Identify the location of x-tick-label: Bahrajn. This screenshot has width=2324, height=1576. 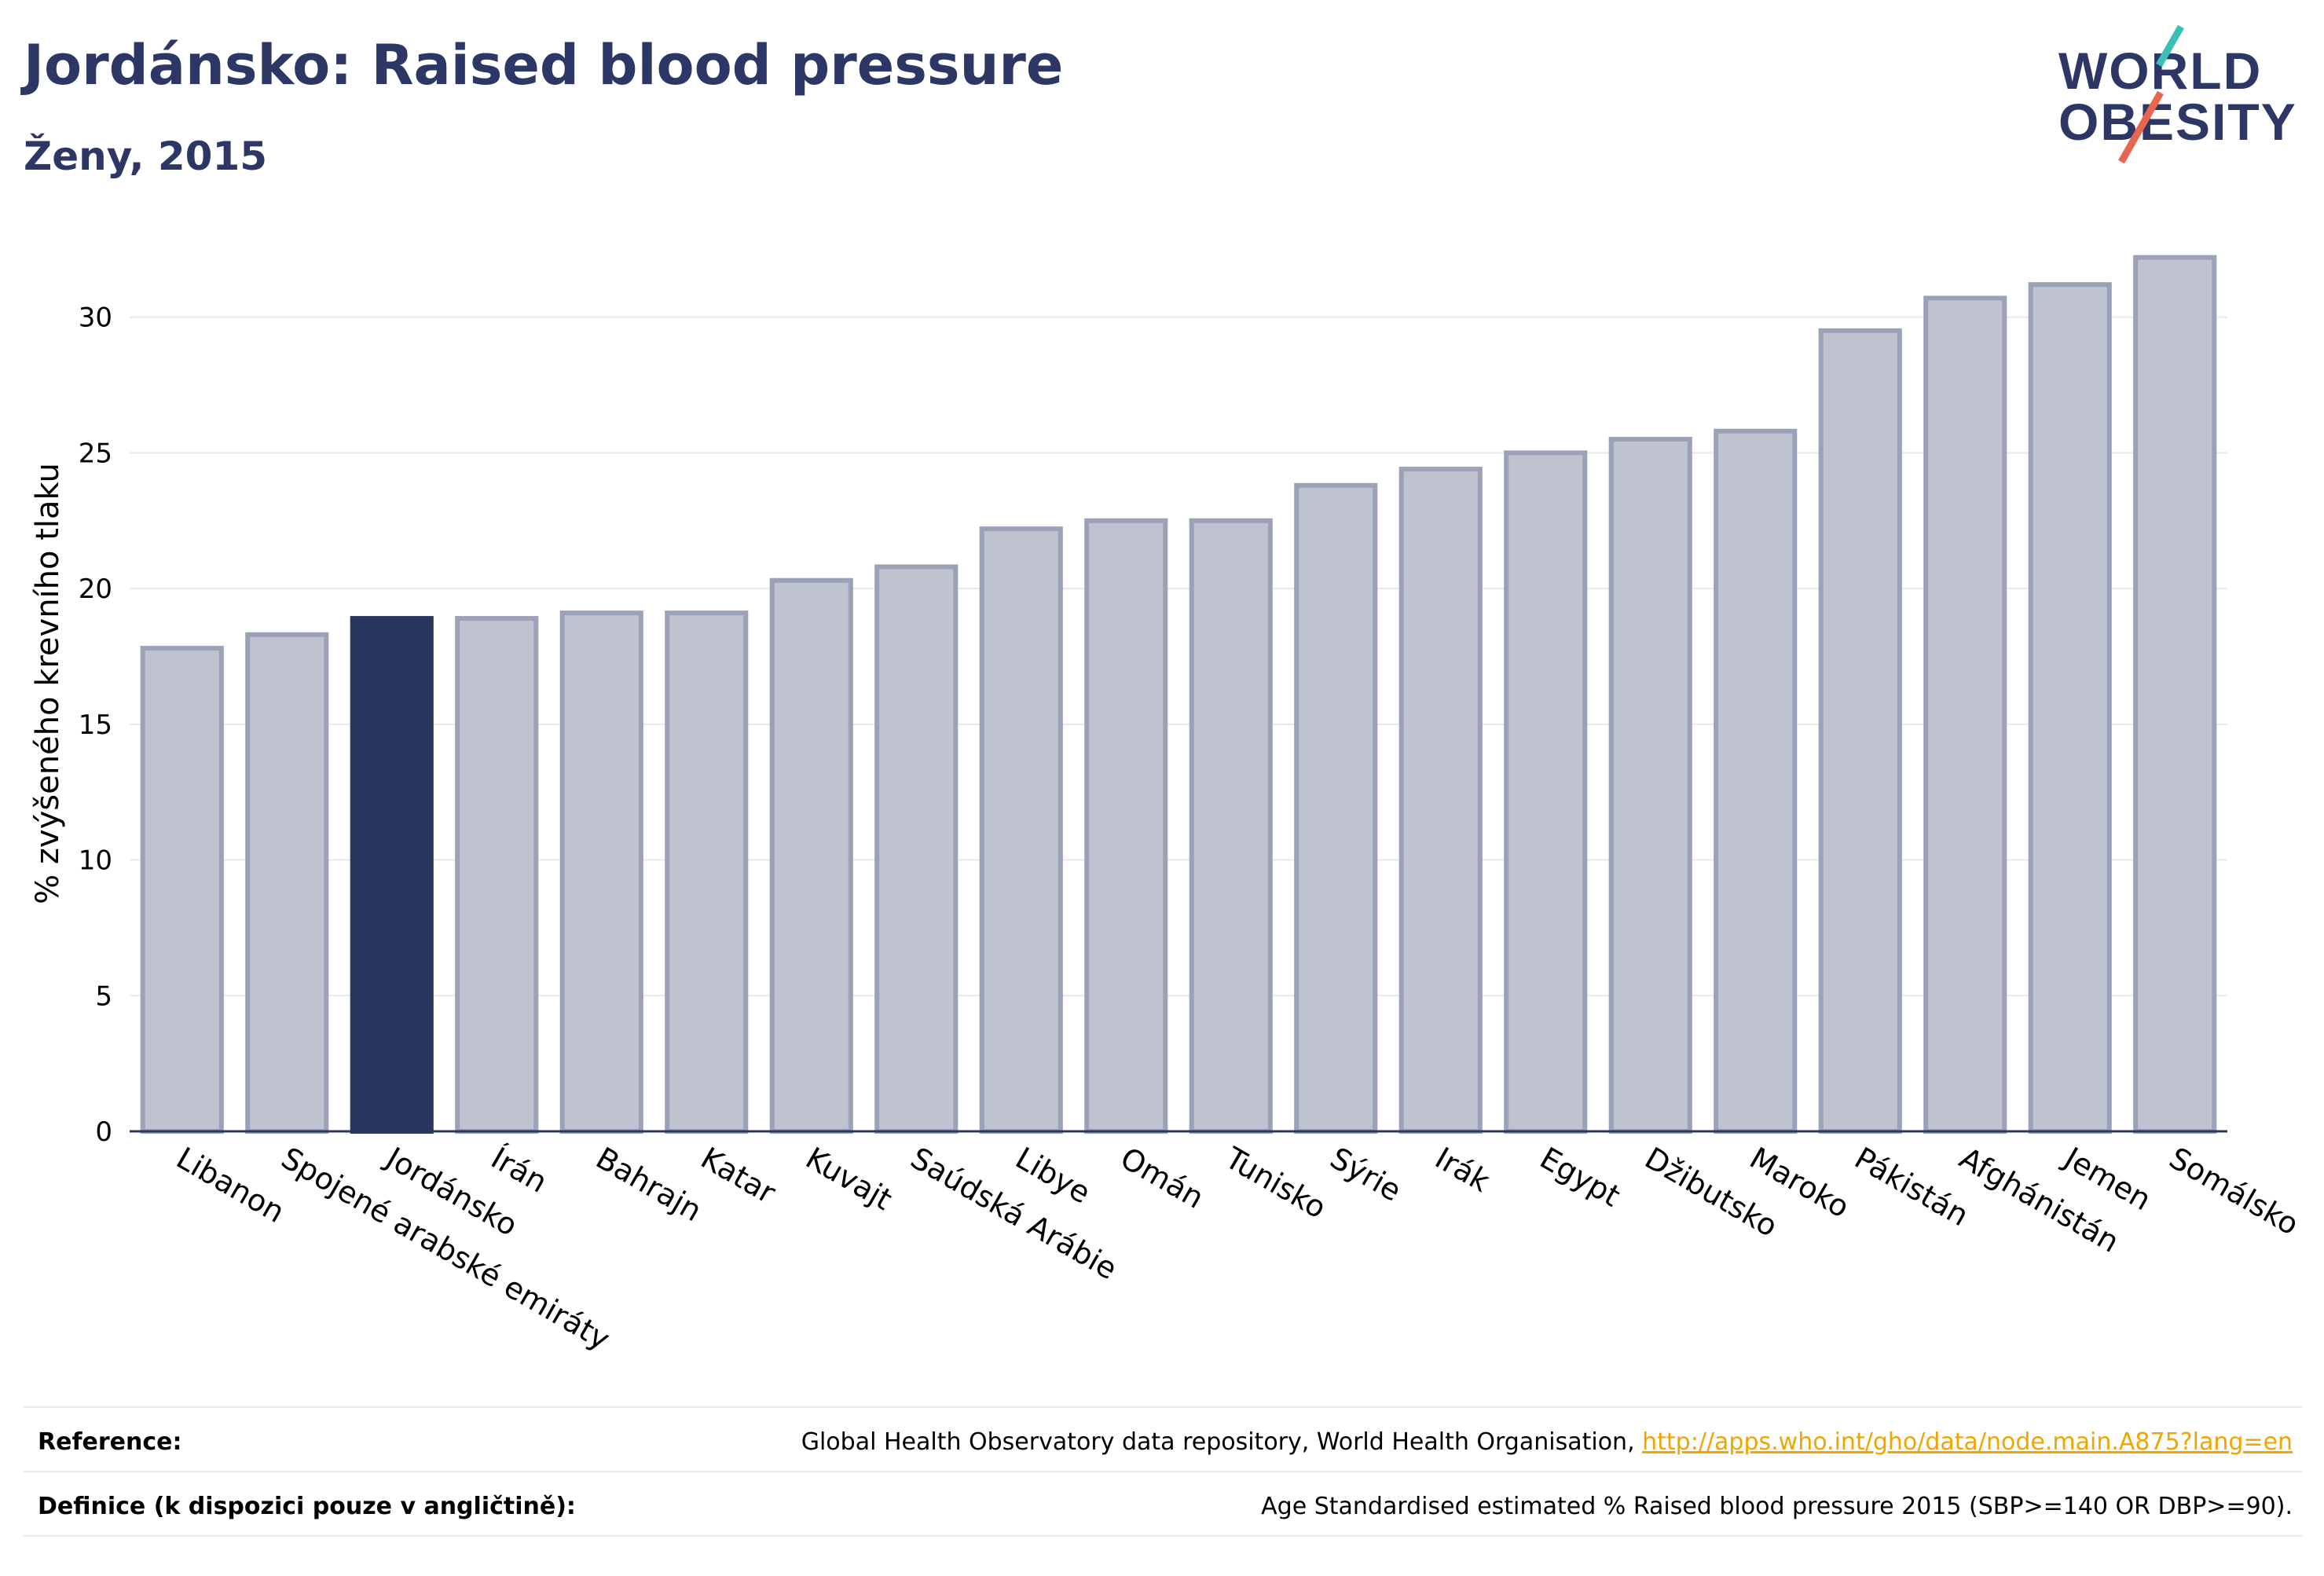
(648, 1185).